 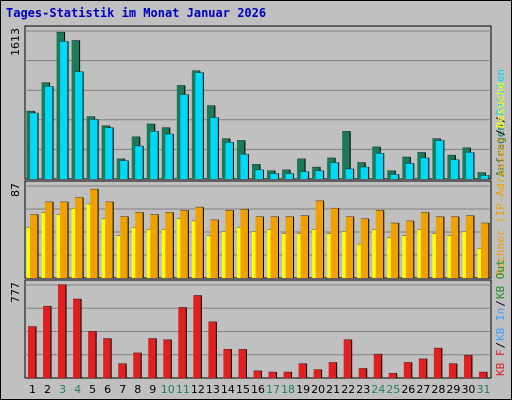 I want to click on x-tick-label: 25, so click(x=393, y=389).